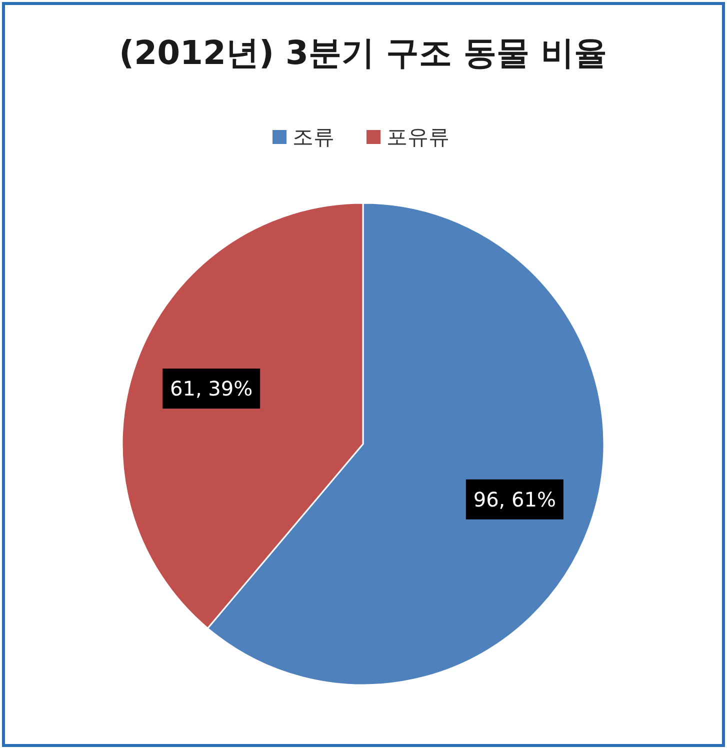 The height and width of the screenshot is (749, 727). What do you see at coordinates (514, 499) in the screenshot?
I see `data-label: 96, 61%` at bounding box center [514, 499].